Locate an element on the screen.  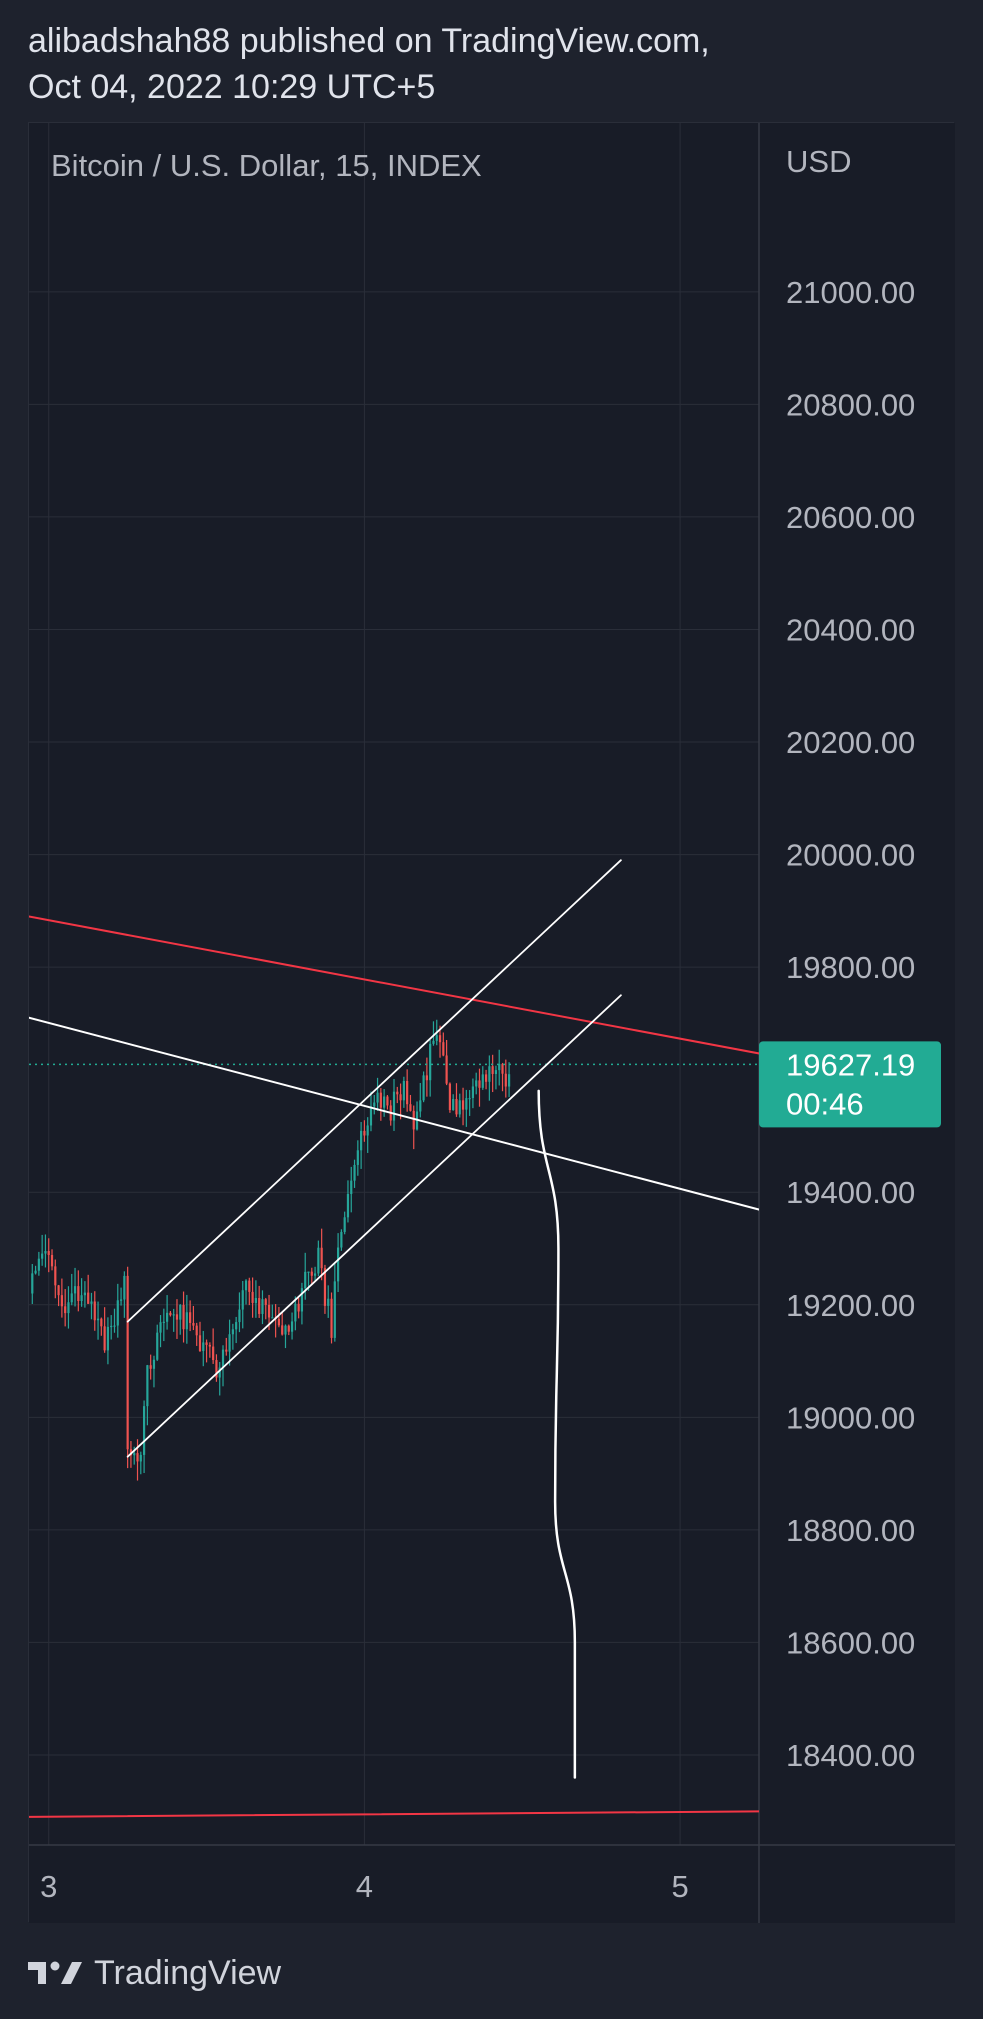
red-resistance-line is located at coordinates (394, 985).